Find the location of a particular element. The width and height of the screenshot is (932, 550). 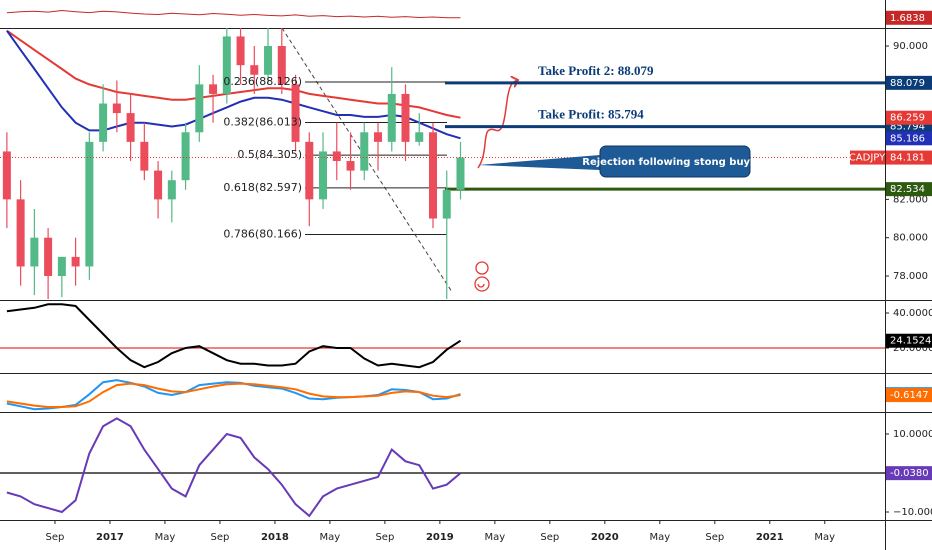

icon is located at coordinates (482, 276).